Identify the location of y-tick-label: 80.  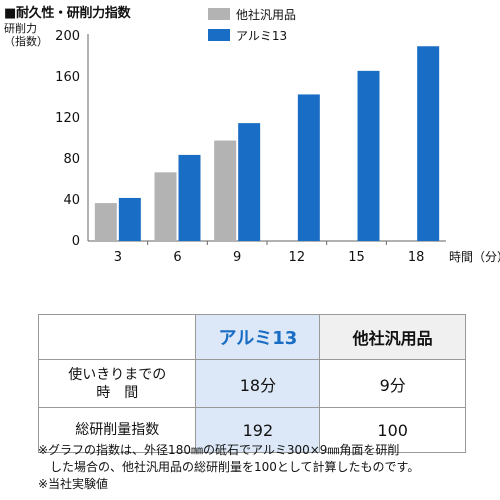
(71, 159).